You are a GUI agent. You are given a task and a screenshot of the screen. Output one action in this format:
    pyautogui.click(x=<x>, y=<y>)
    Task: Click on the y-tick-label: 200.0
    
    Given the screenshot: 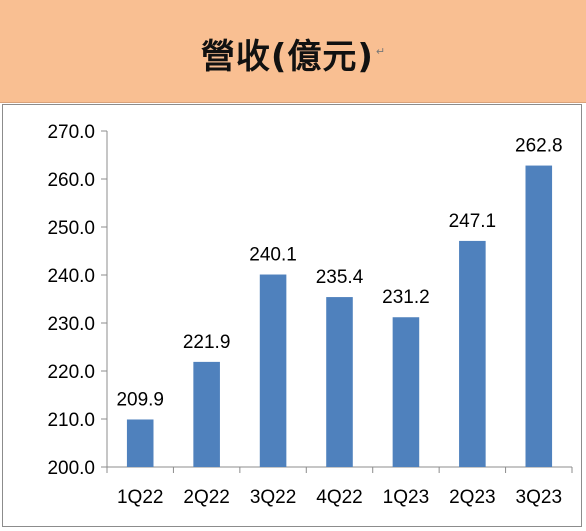 What is the action you would take?
    pyautogui.click(x=71, y=468)
    